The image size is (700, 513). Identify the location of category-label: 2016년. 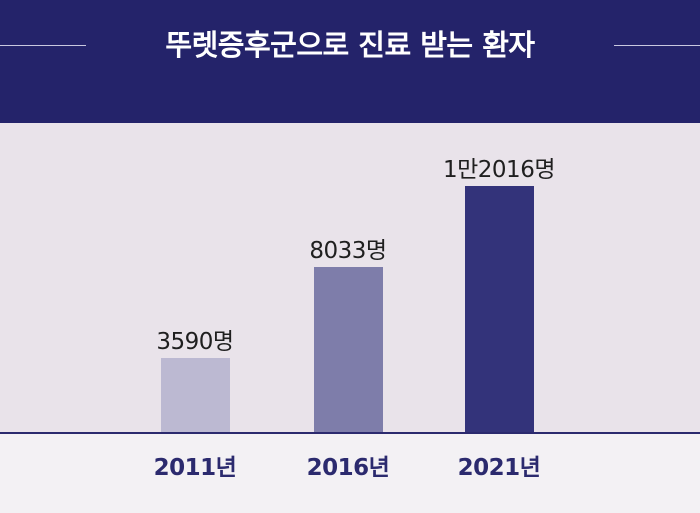
(348, 468).